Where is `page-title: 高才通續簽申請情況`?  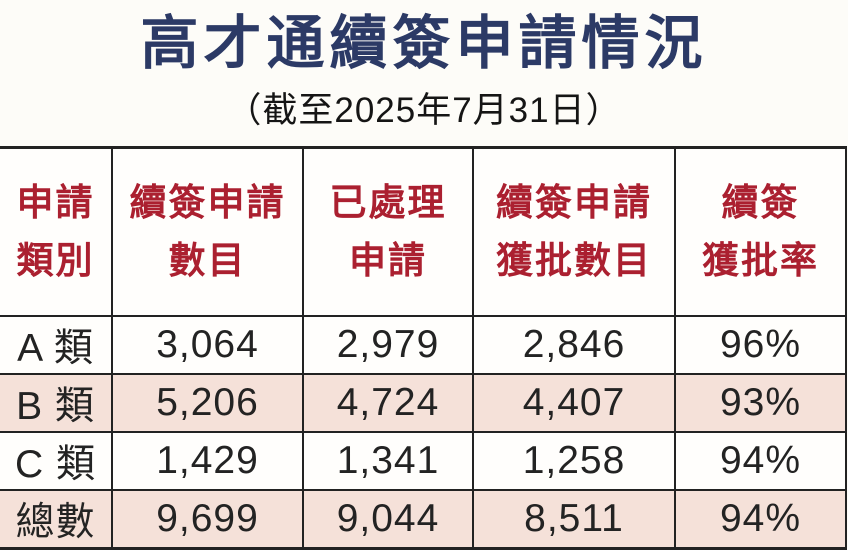 page-title: 高才通續簽申請情況 is located at coordinates (424, 43).